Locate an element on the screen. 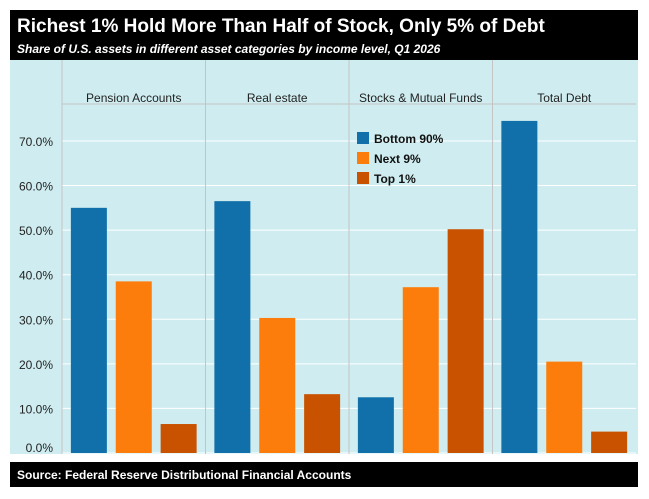  y-tick-label: 30.0% is located at coordinates (36, 320).